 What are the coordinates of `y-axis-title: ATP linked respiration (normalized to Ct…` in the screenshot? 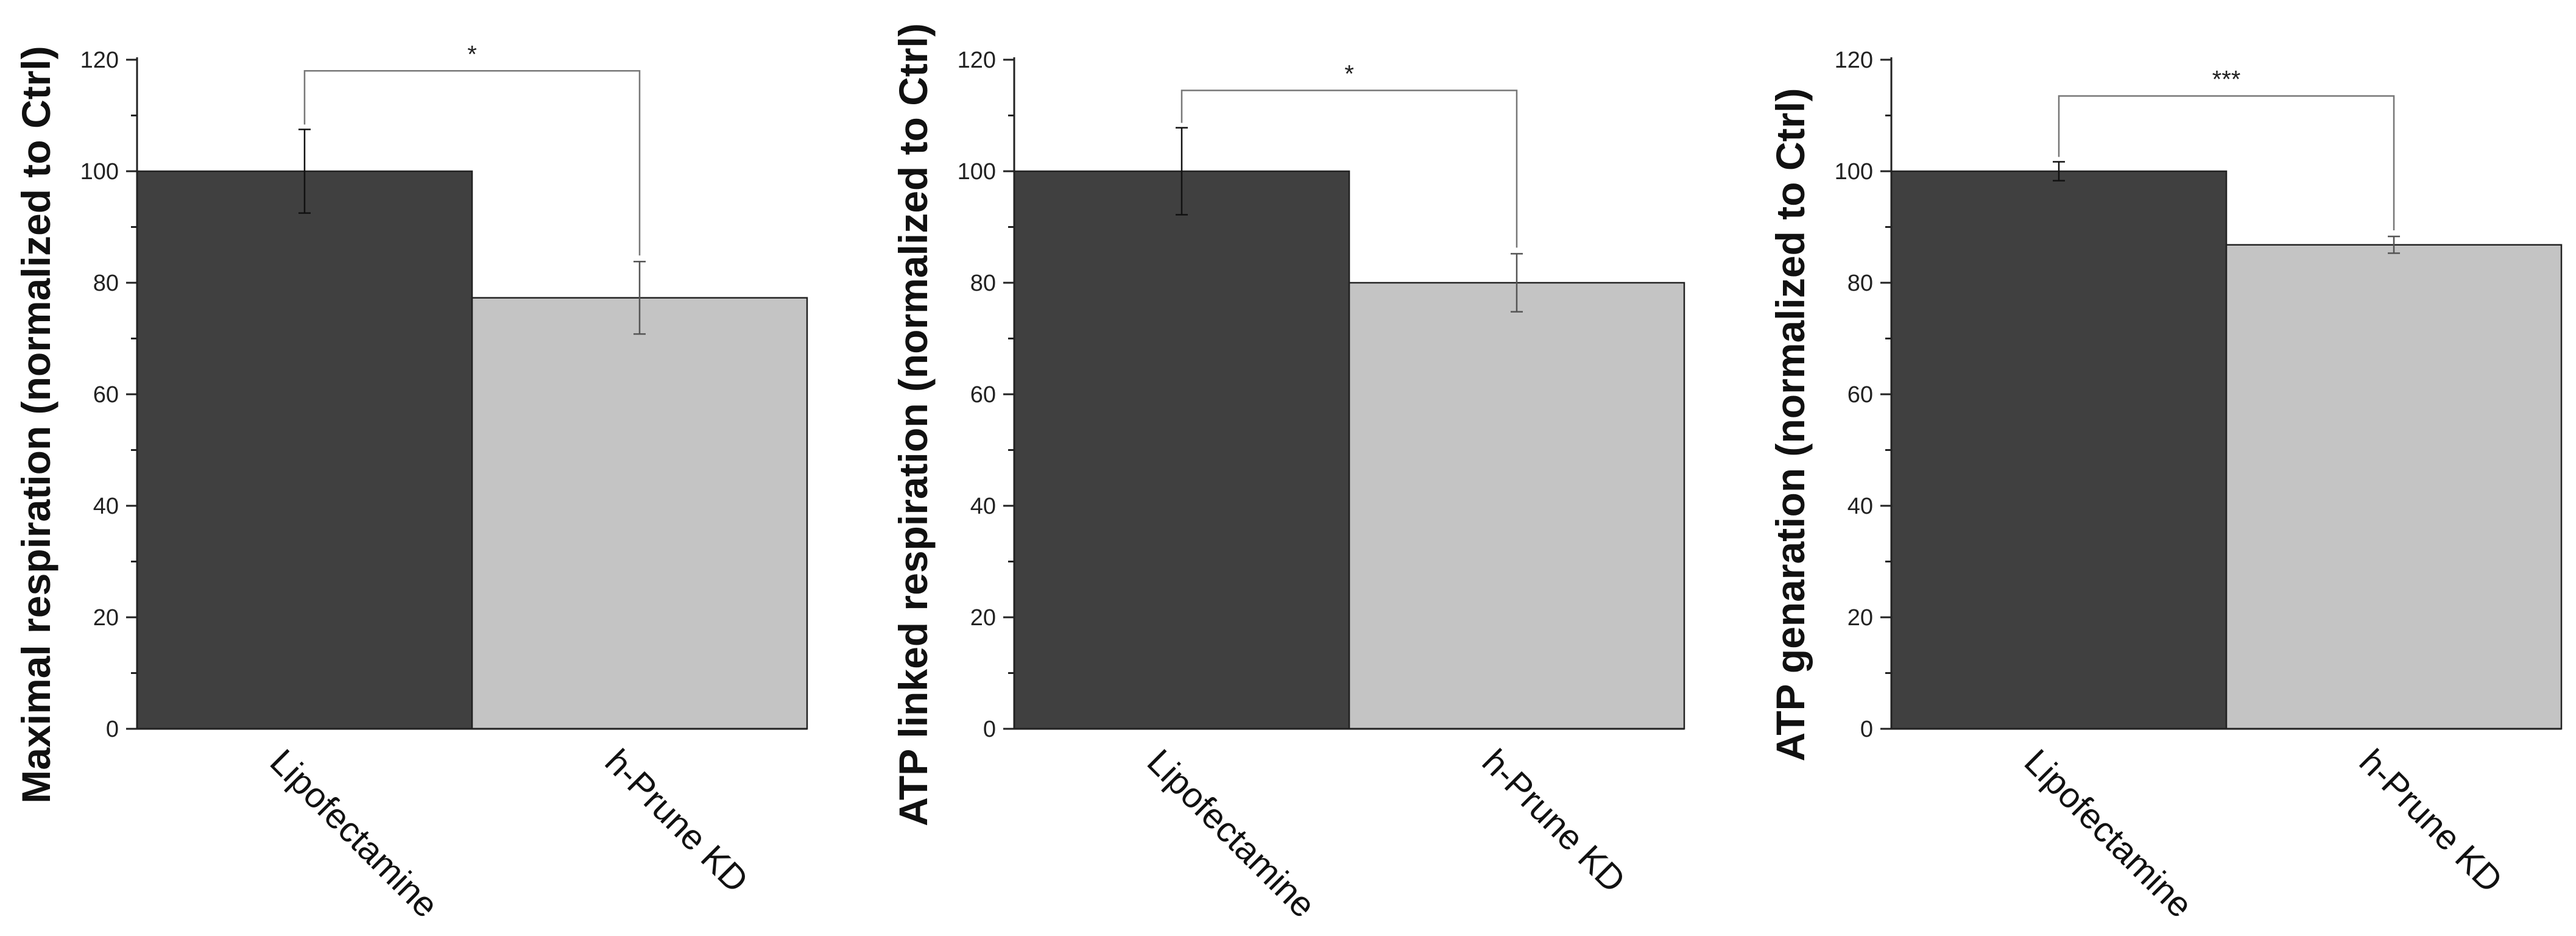 It's located at (914, 424).